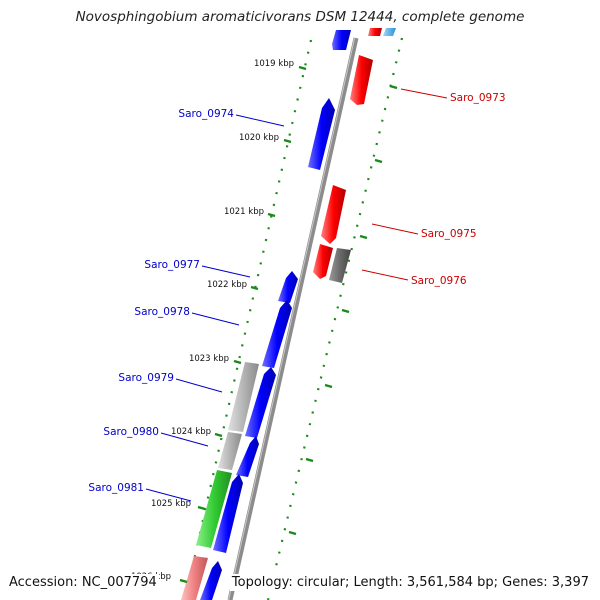  I want to click on gene-saro-0981-cds, so click(228, 513).